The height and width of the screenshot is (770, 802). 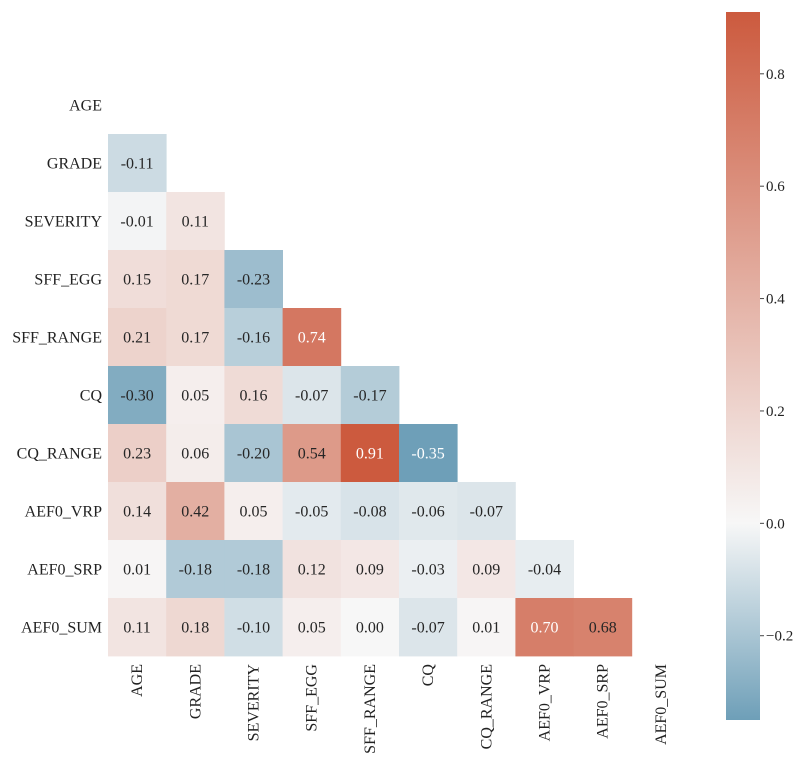 I want to click on cell-value-label: 0.42, so click(x=195, y=512).